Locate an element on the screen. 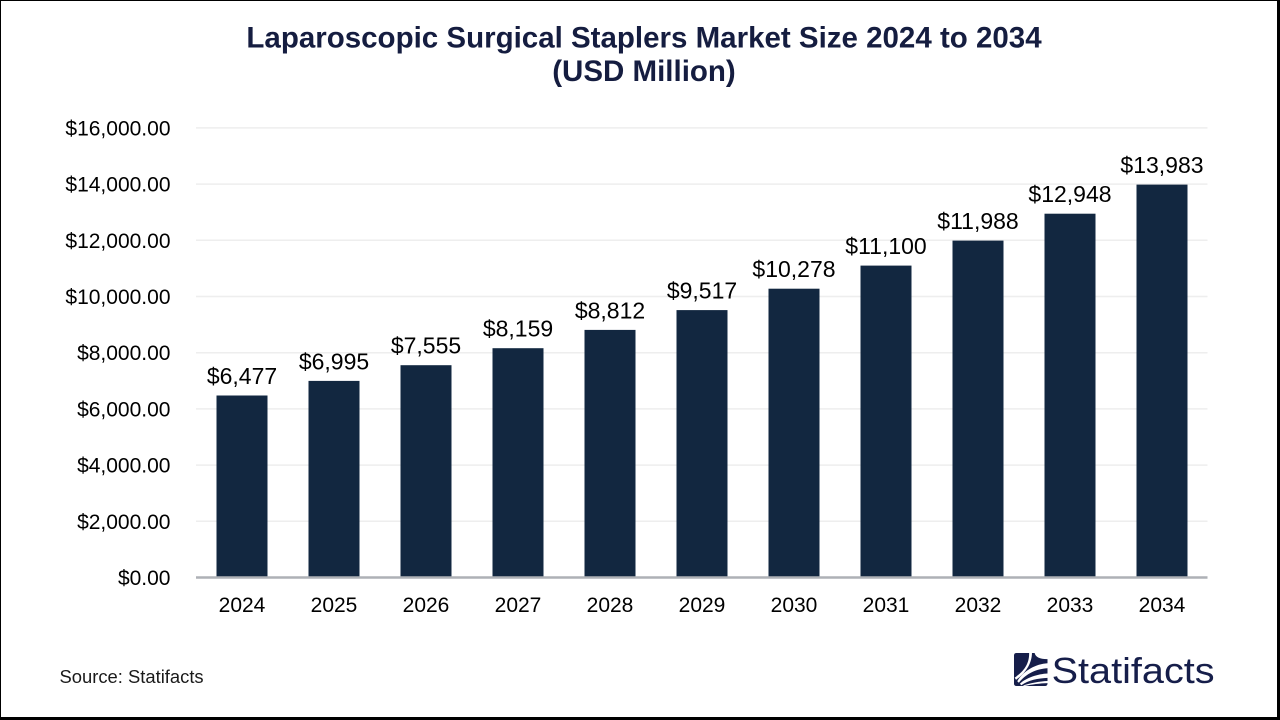 The image size is (1280, 720). svg-text: 2033 is located at coordinates (1070, 605).